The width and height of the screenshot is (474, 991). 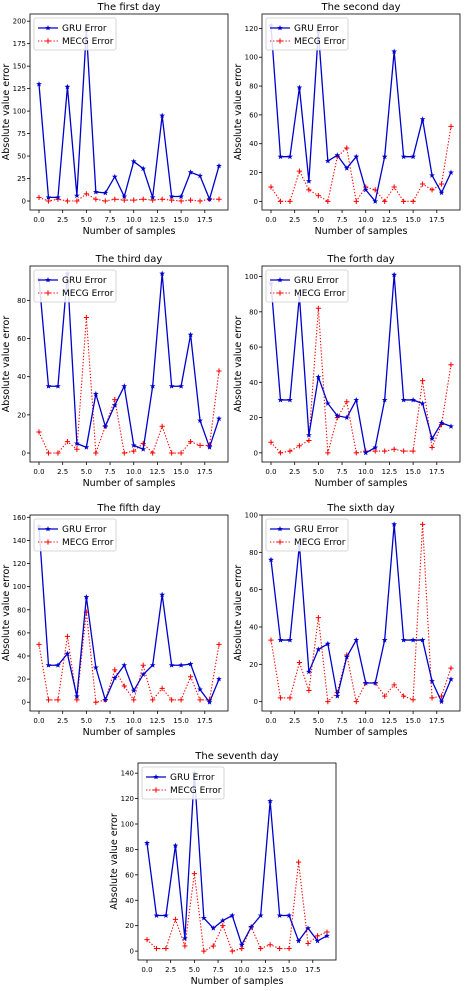 I want to click on legend: GRU Error MECG Error, so click(x=307, y=34).